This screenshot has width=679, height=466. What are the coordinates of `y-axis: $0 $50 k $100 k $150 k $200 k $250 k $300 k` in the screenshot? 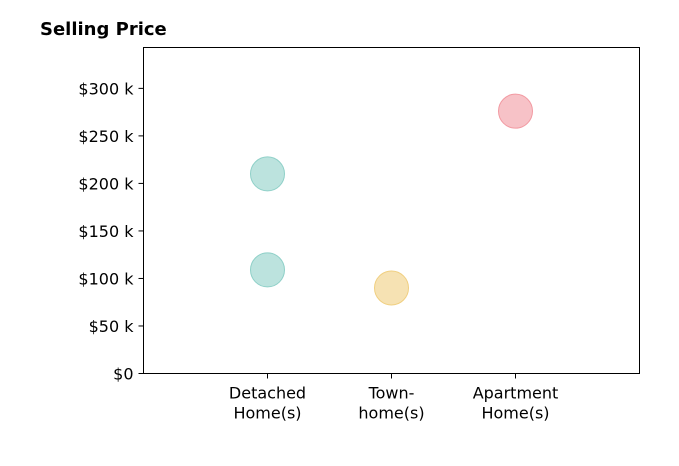 It's located at (111, 231).